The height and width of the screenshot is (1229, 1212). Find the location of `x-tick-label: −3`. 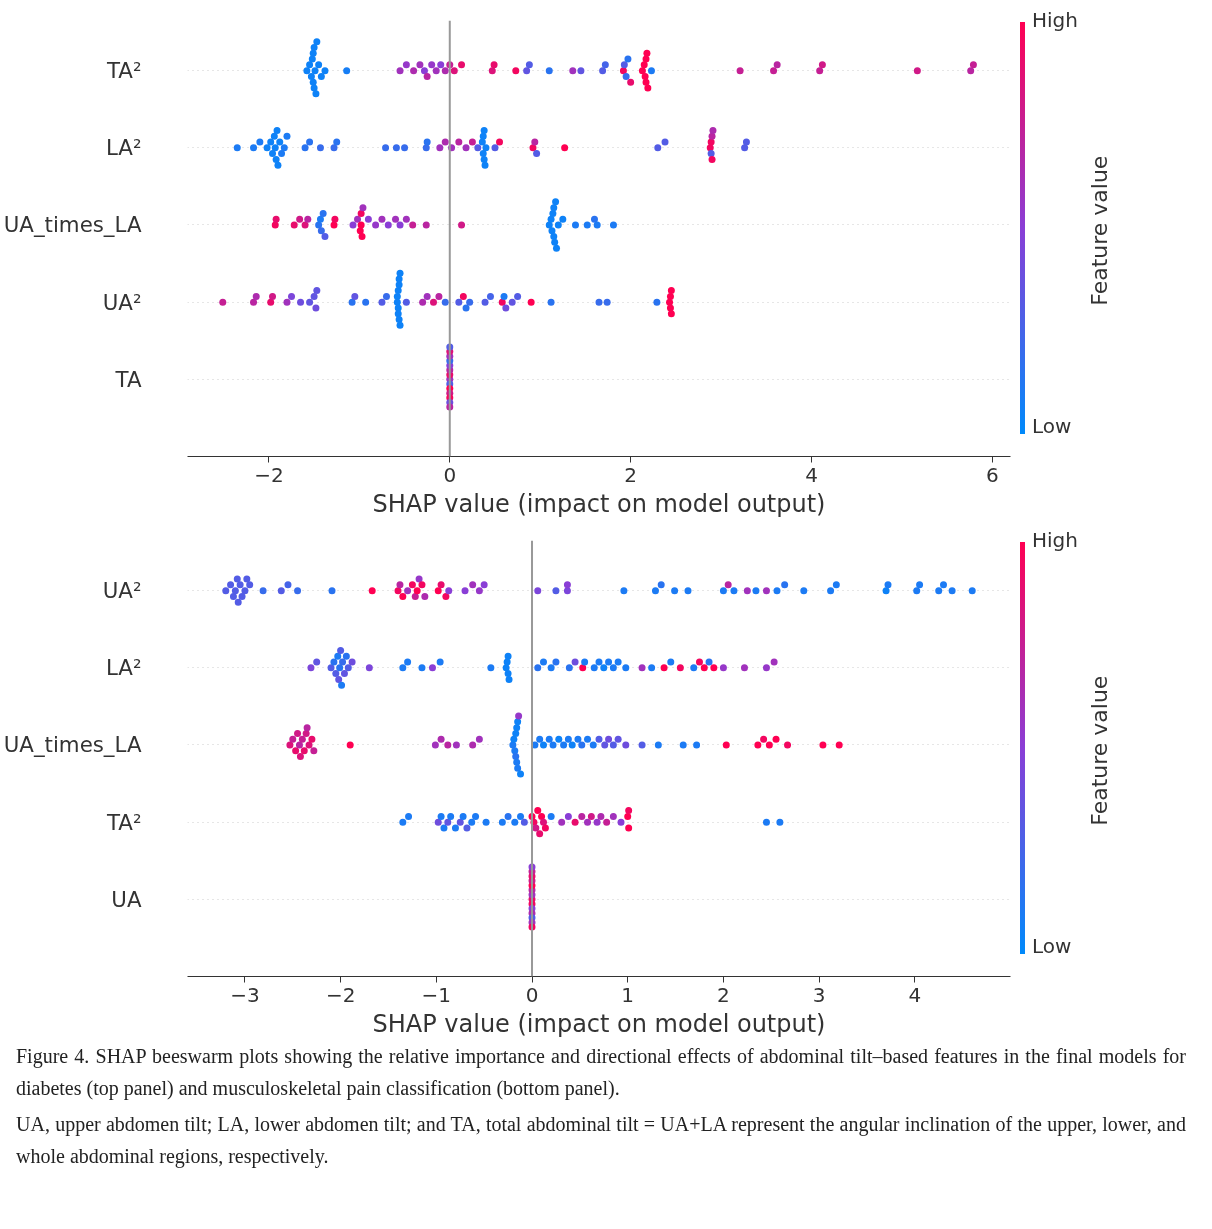

x-tick-label: −3 is located at coordinates (245, 994).